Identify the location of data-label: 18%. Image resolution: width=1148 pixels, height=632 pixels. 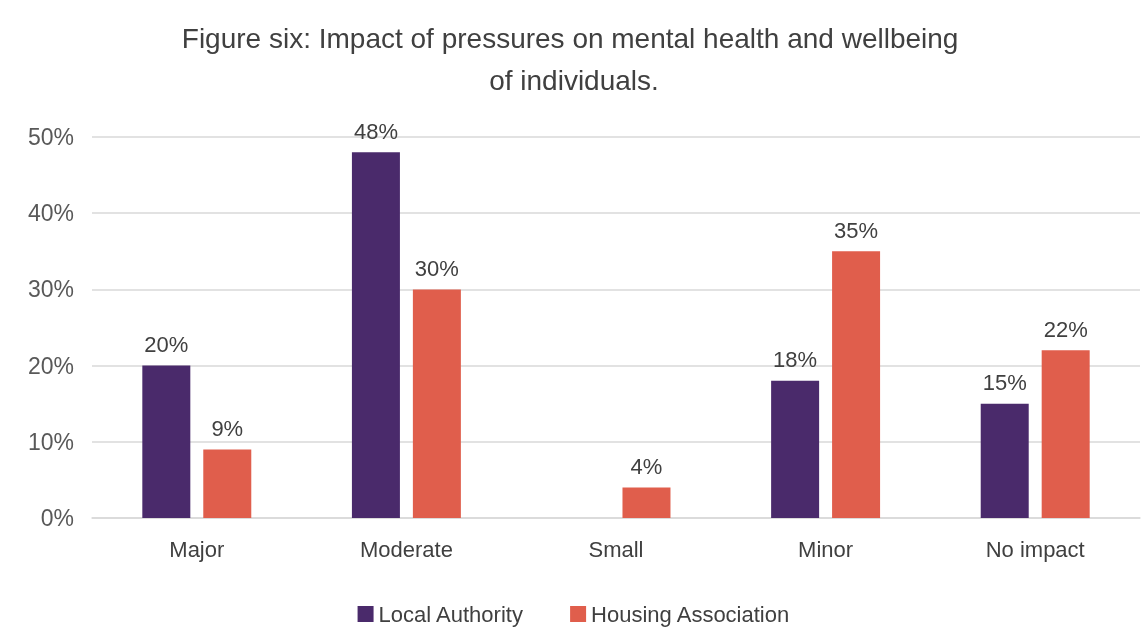
(795, 360).